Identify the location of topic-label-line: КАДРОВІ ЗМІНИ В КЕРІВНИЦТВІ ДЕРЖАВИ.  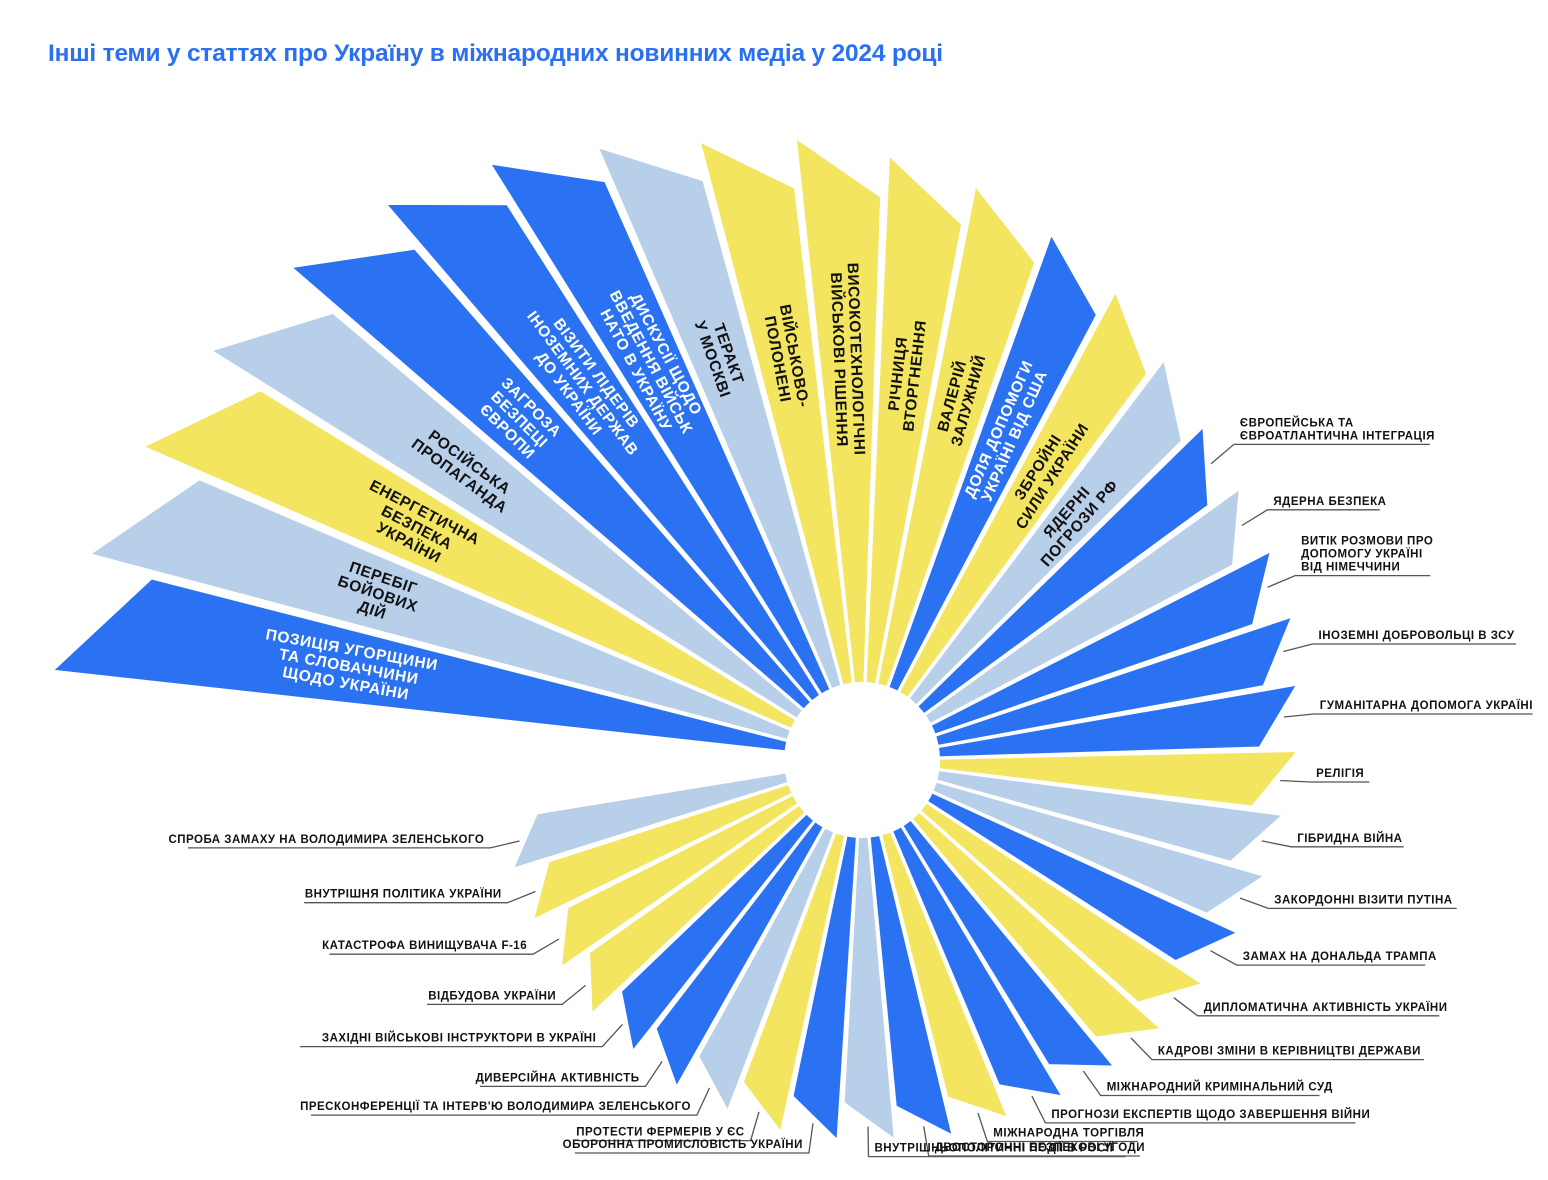
(1289, 1052).